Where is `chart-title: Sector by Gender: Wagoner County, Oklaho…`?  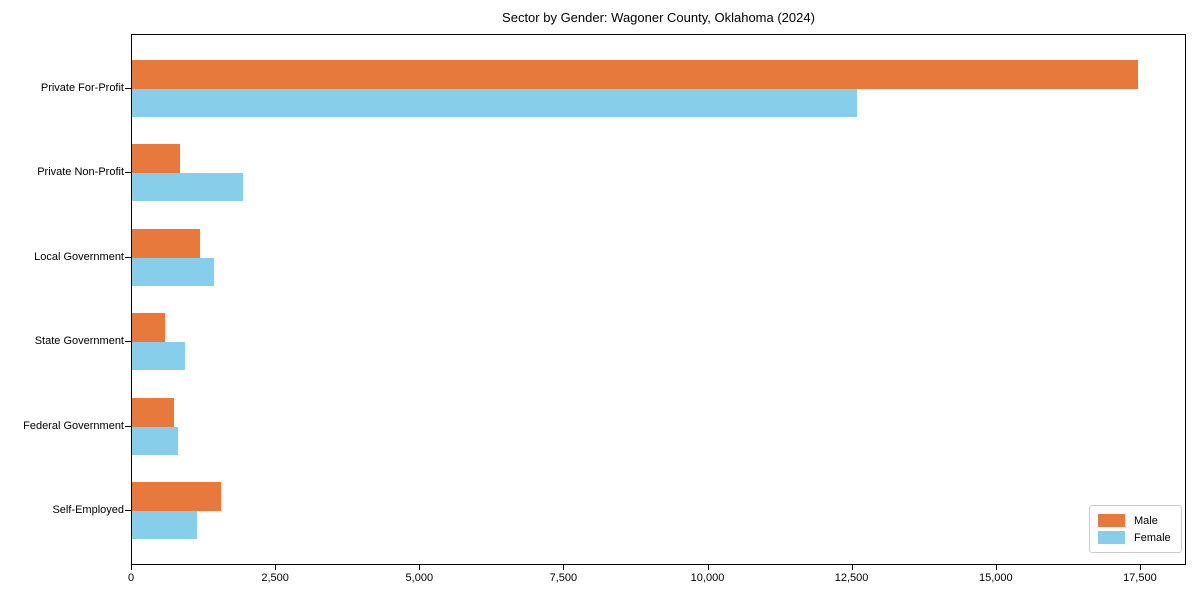 chart-title: Sector by Gender: Wagoner County, Oklaho… is located at coordinates (658, 17).